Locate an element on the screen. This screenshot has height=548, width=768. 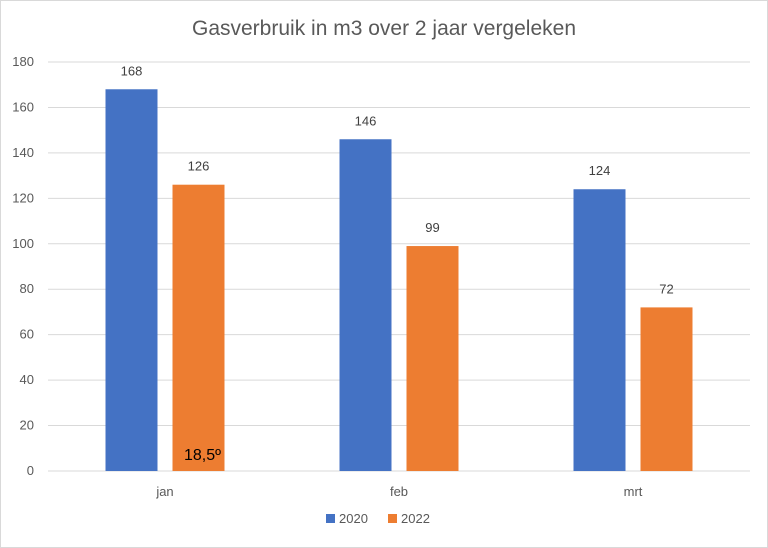
data-label: 124 is located at coordinates (600, 170).